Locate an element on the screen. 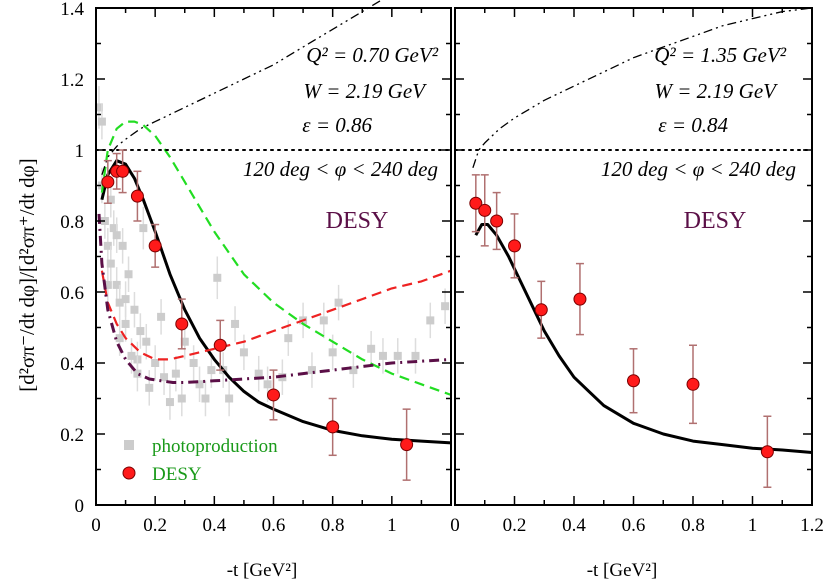  left-x-axis-label: -t [GeV²] is located at coordinates (262, 570).